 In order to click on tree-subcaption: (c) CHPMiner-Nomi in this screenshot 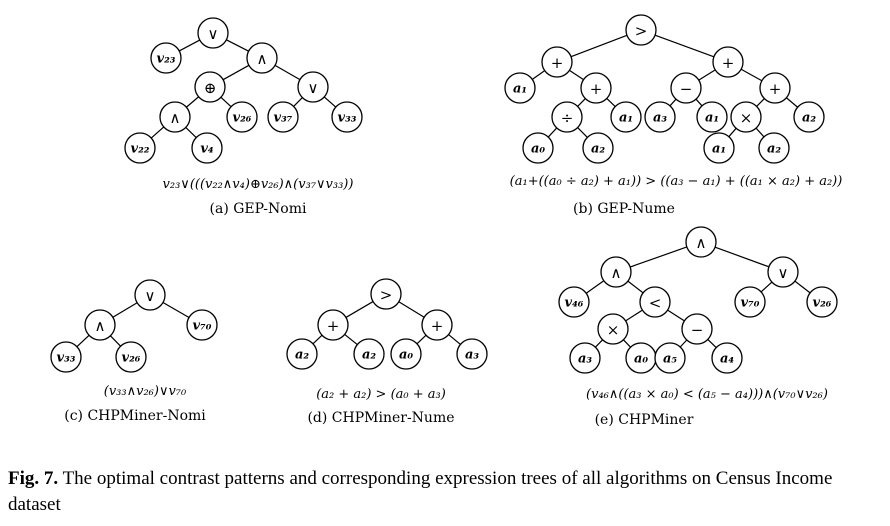, I will do `click(135, 416)`.